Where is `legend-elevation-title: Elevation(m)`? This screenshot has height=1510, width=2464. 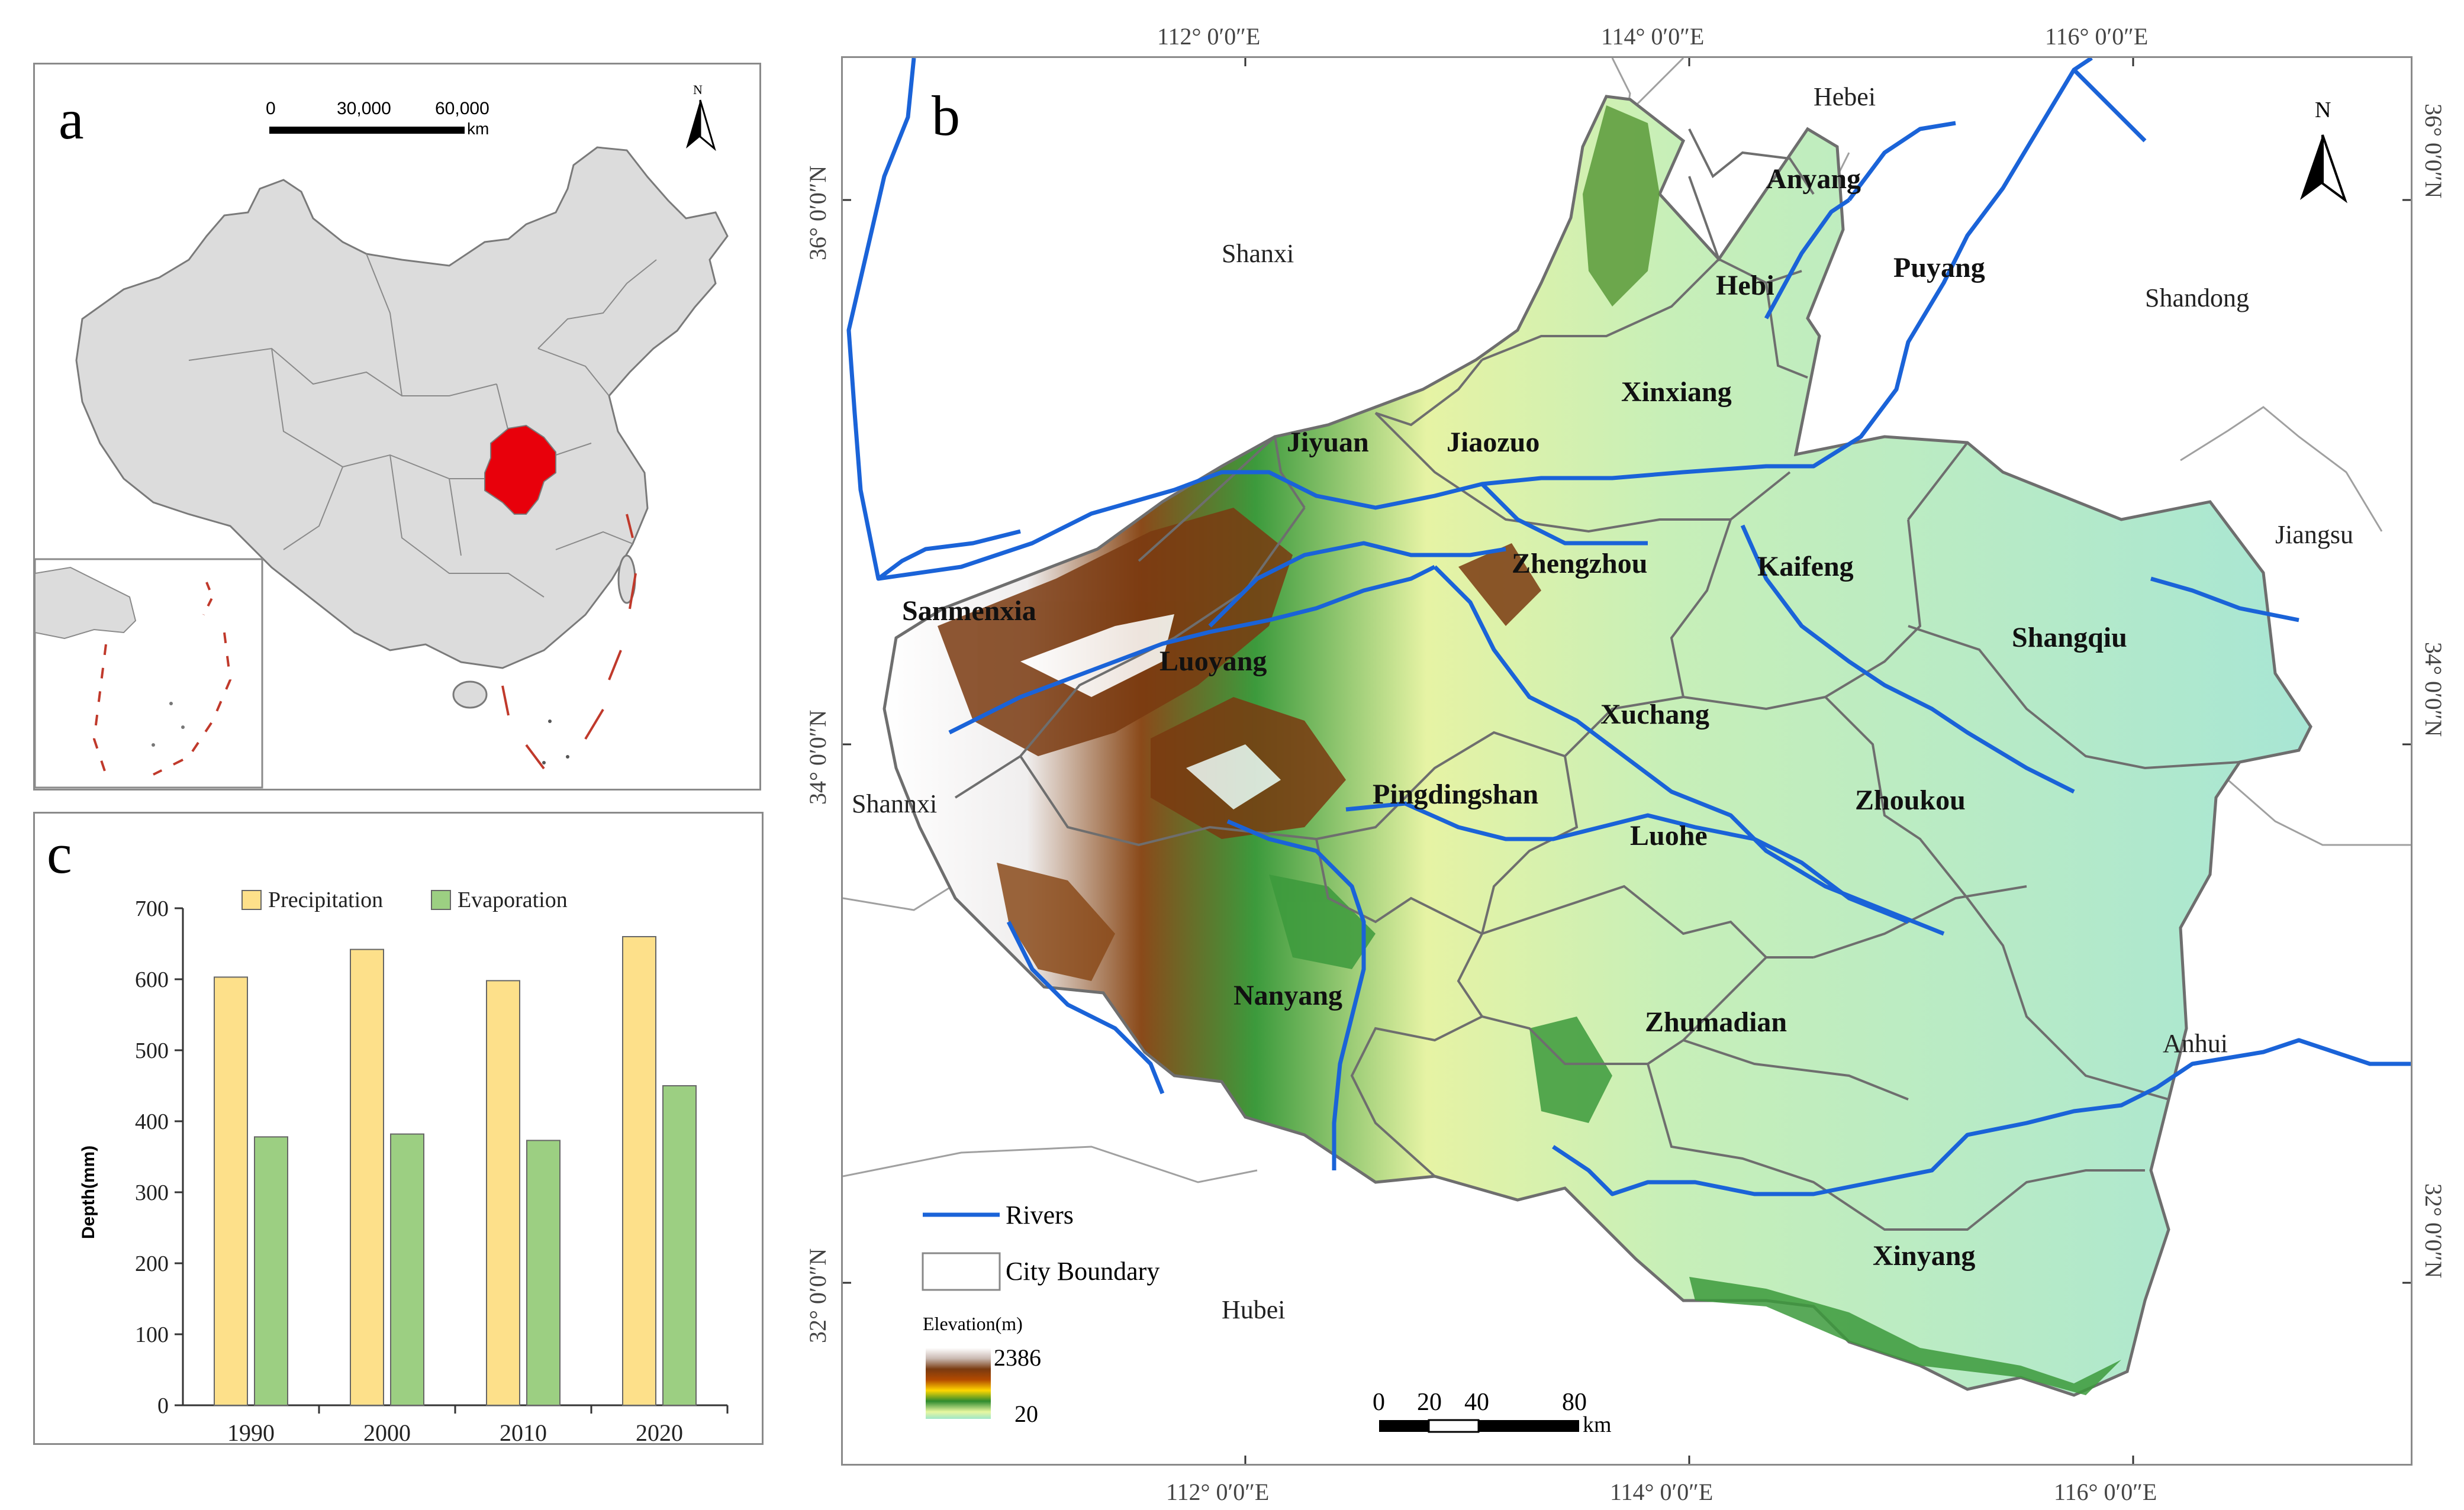 legend-elevation-title: Elevation(m) is located at coordinates (973, 1324).